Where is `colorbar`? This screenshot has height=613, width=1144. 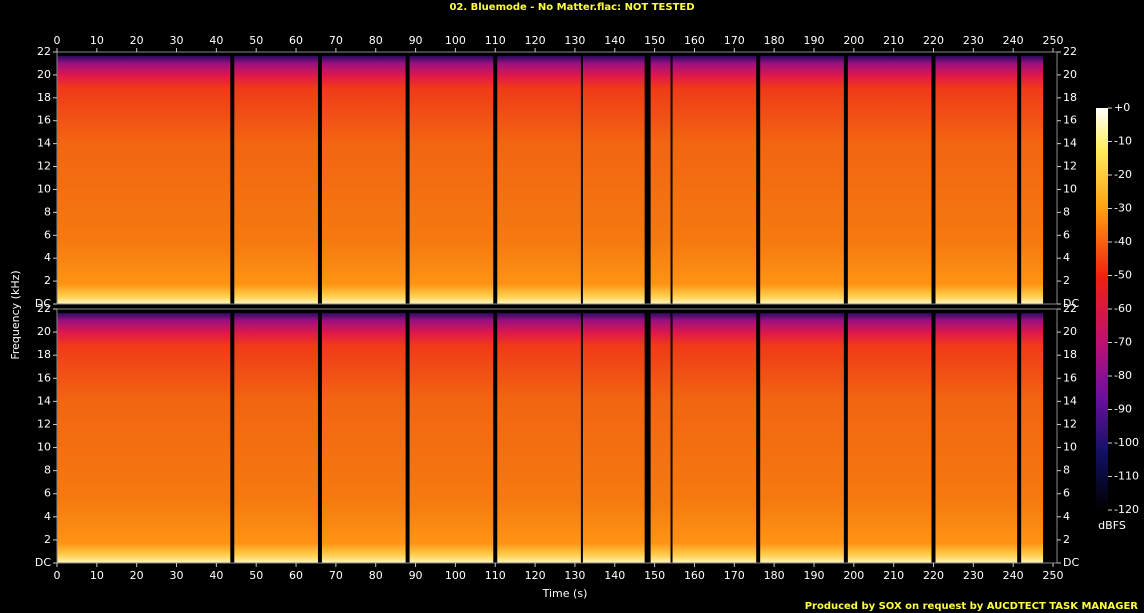
colorbar is located at coordinates (1102, 309).